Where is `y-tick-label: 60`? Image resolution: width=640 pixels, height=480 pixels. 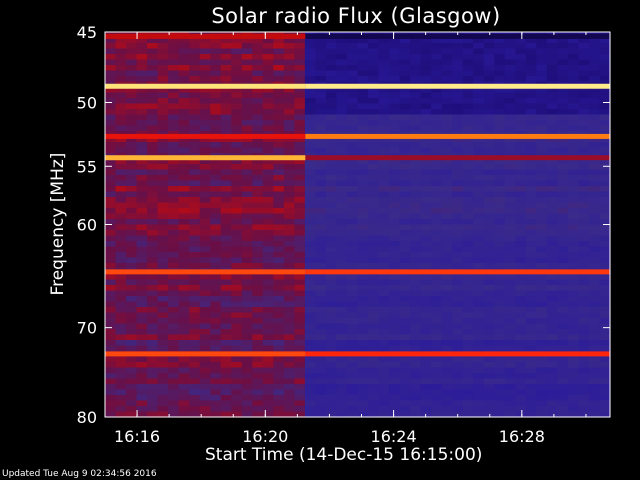
y-tick-label: 60 is located at coordinates (87, 225).